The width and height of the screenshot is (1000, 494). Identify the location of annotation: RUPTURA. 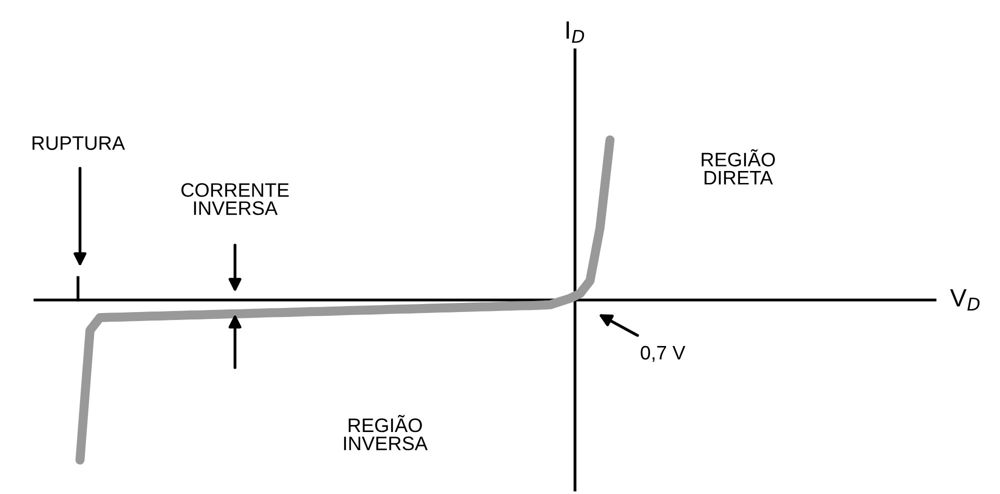
(78, 143).